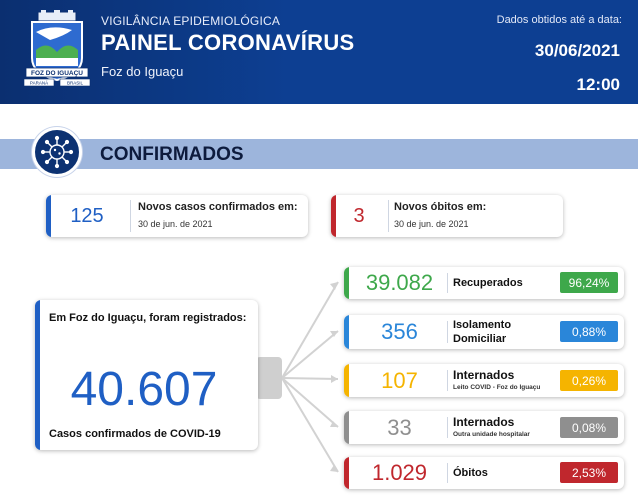 This screenshot has width=638, height=503. Describe the element at coordinates (175, 224) in the screenshot. I see `new-cases-date: 30 de jun. de 2021` at that location.